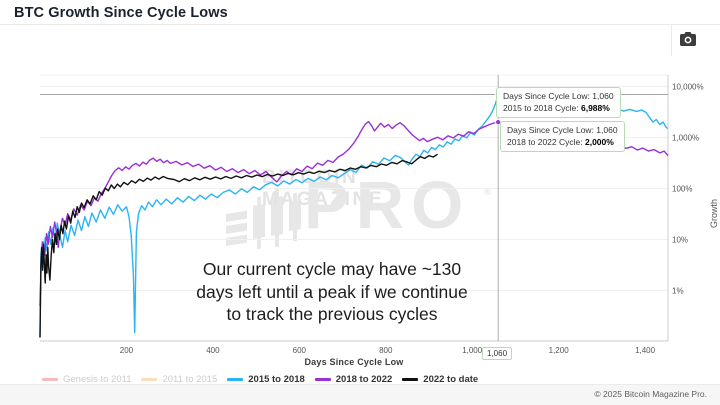 The height and width of the screenshot is (405, 720). Describe the element at coordinates (97, 379) in the screenshot. I see `legend-label: Genesis to 2011` at that location.